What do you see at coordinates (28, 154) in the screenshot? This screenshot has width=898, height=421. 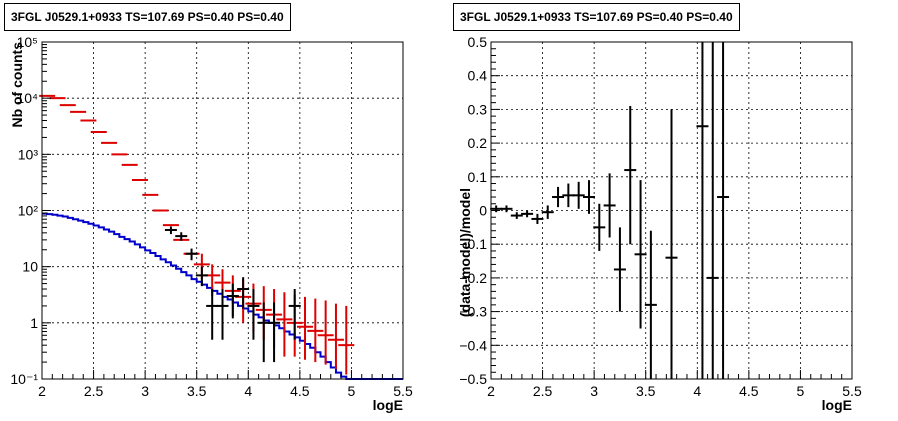 I see `y-tick-label: 10³` at bounding box center [28, 154].